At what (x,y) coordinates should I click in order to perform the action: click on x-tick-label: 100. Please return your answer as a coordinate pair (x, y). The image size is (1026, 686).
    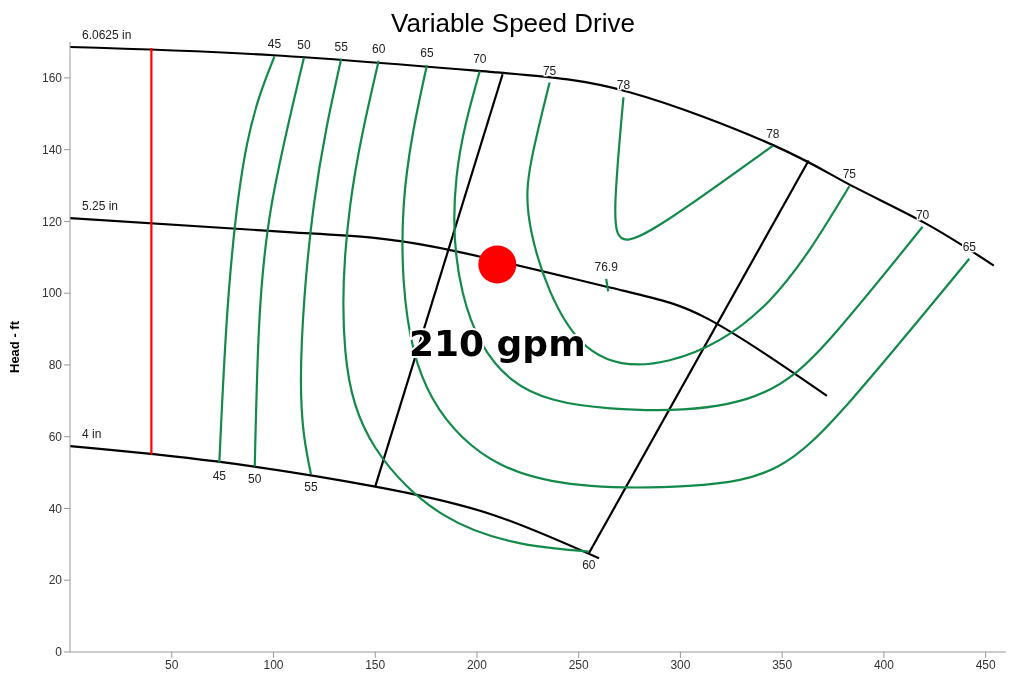
    Looking at the image, I should click on (273, 664).